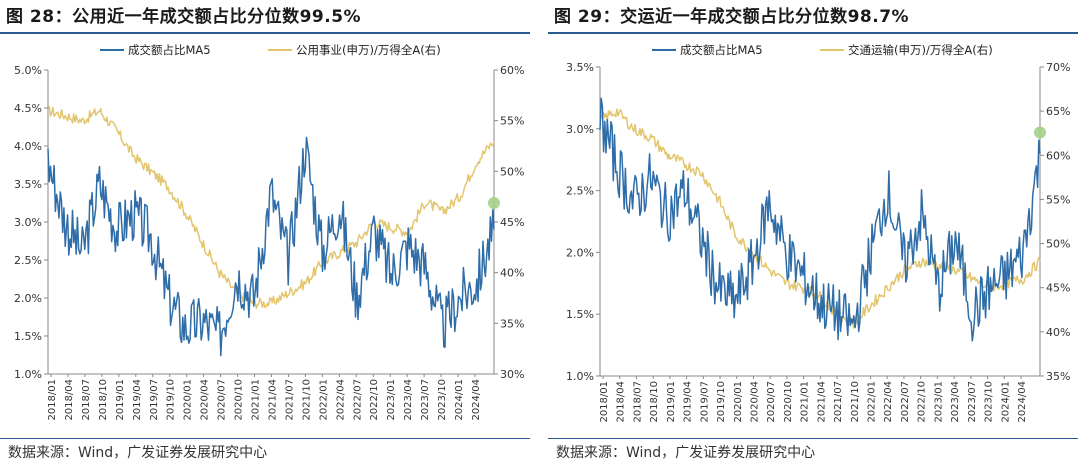  Describe the element at coordinates (368, 50) in the screenshot. I see `legend-label-right: 公用事业(申万)/万得全A(右)` at that location.